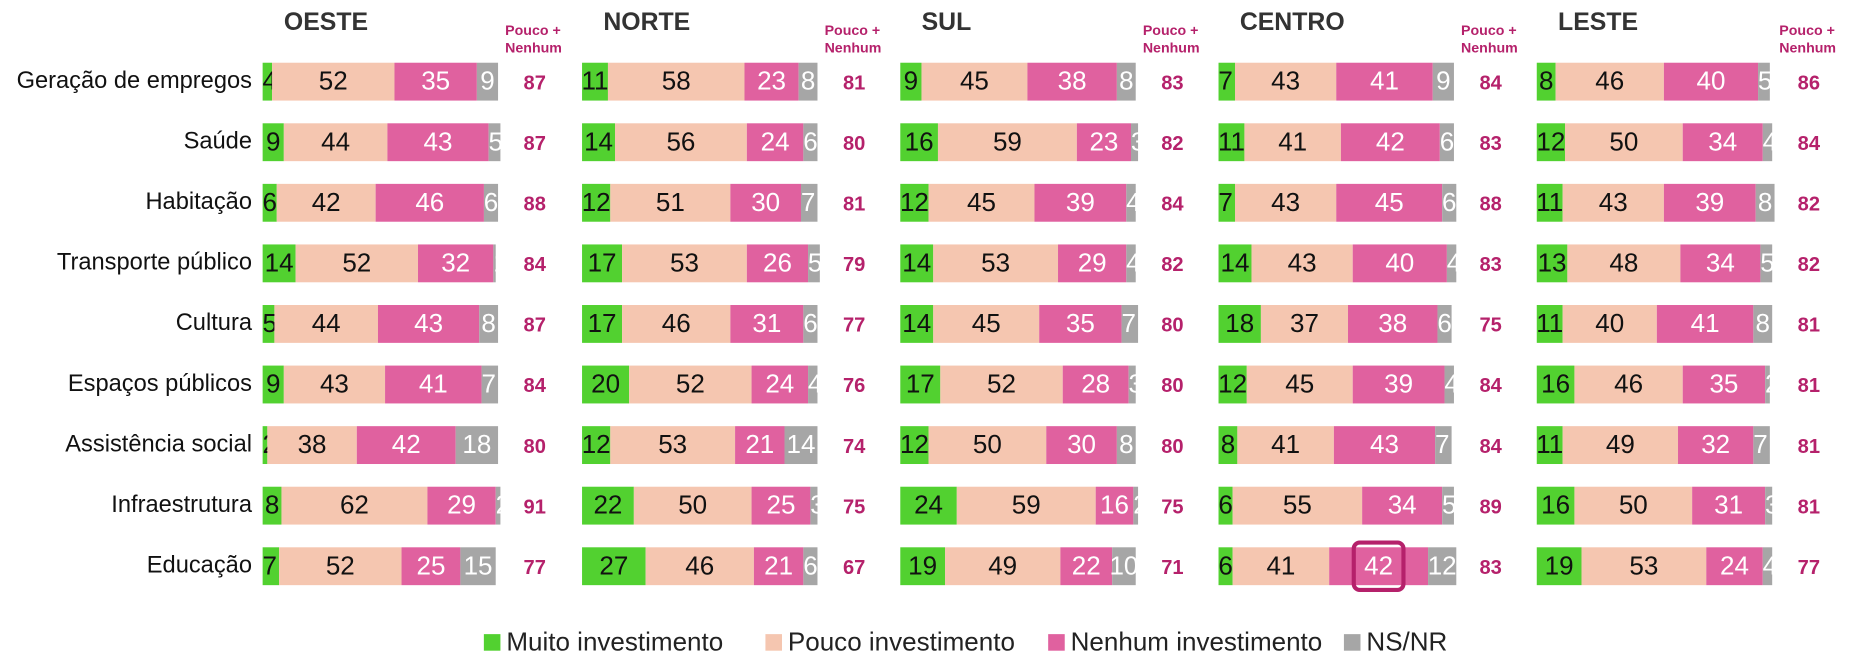 The image size is (1855, 659). I want to click on category-label: Educação, so click(199, 565).